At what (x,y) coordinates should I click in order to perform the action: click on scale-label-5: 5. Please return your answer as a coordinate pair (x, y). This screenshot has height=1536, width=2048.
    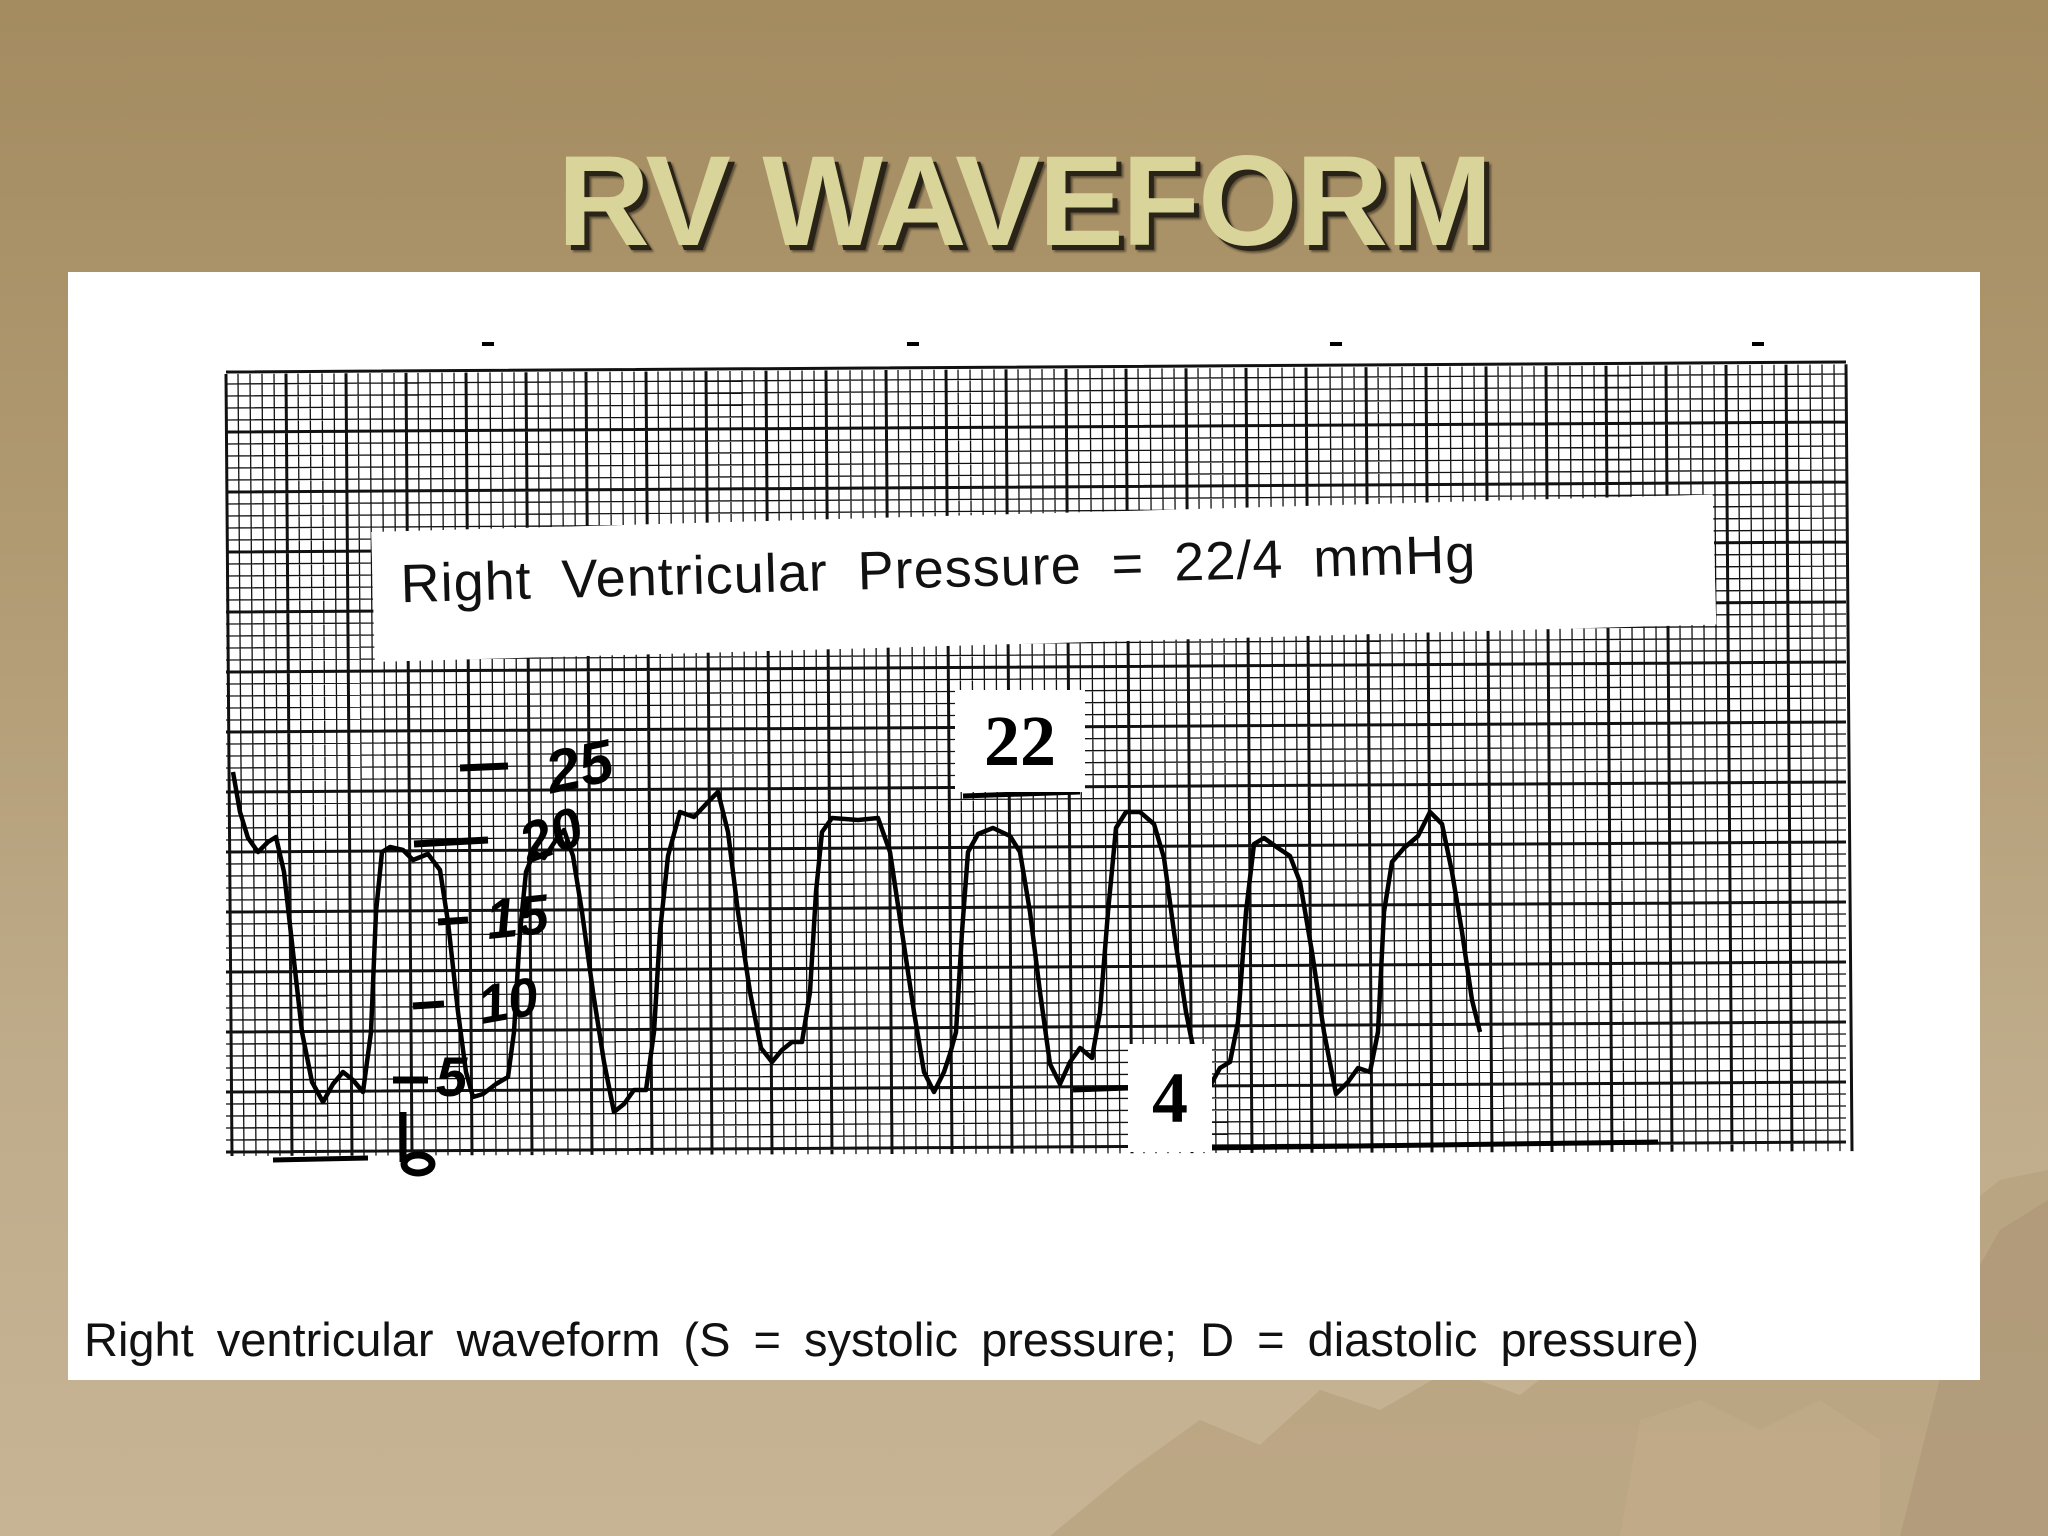
    Looking at the image, I should click on (452, 1076).